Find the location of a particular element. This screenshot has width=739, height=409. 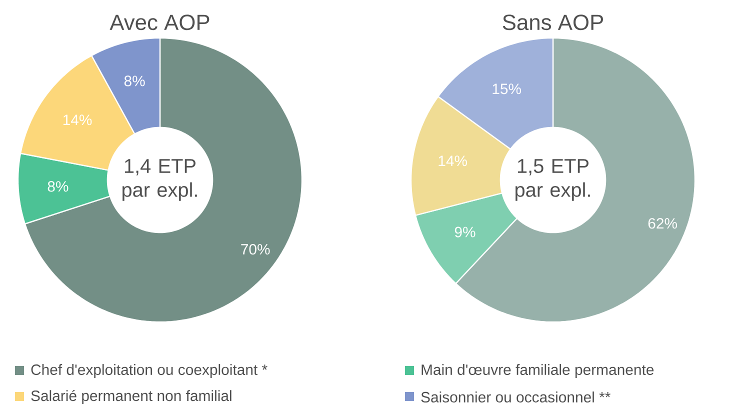

legend-label: Chef d'exploitation ou coexploitant * is located at coordinates (149, 371).